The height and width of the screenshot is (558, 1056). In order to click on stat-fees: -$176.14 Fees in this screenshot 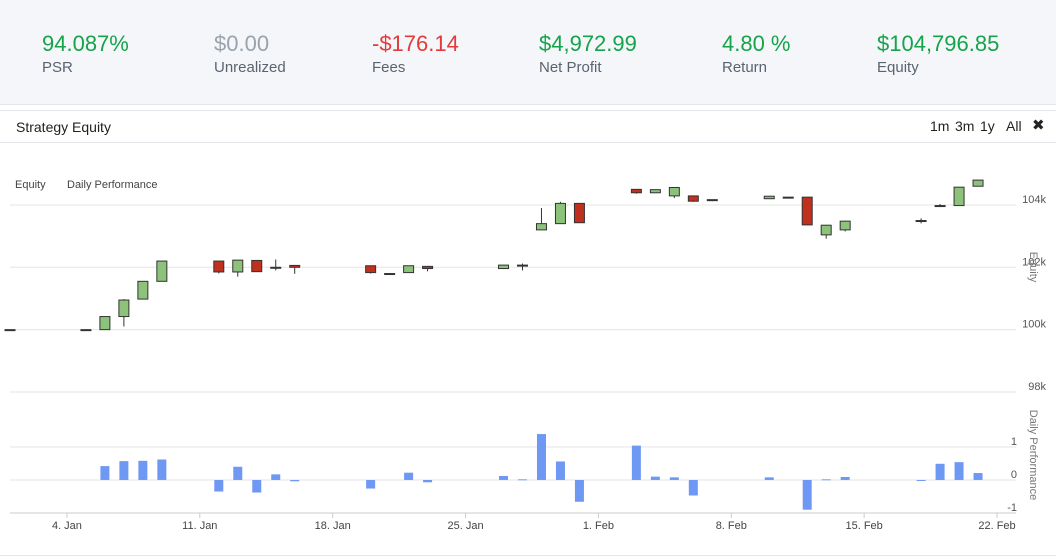, I will do `click(415, 54)`.